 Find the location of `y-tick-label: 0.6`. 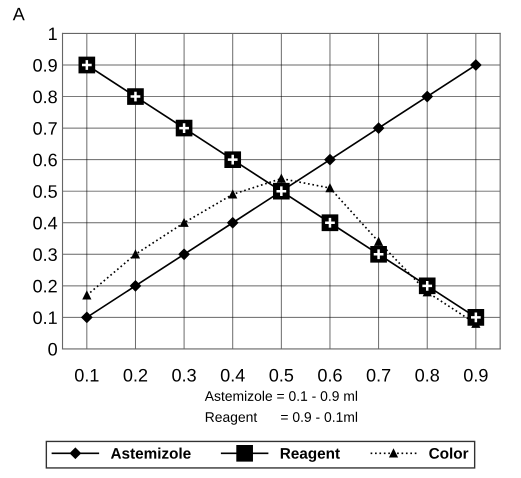

y-tick-label: 0.6 is located at coordinates (45, 160).